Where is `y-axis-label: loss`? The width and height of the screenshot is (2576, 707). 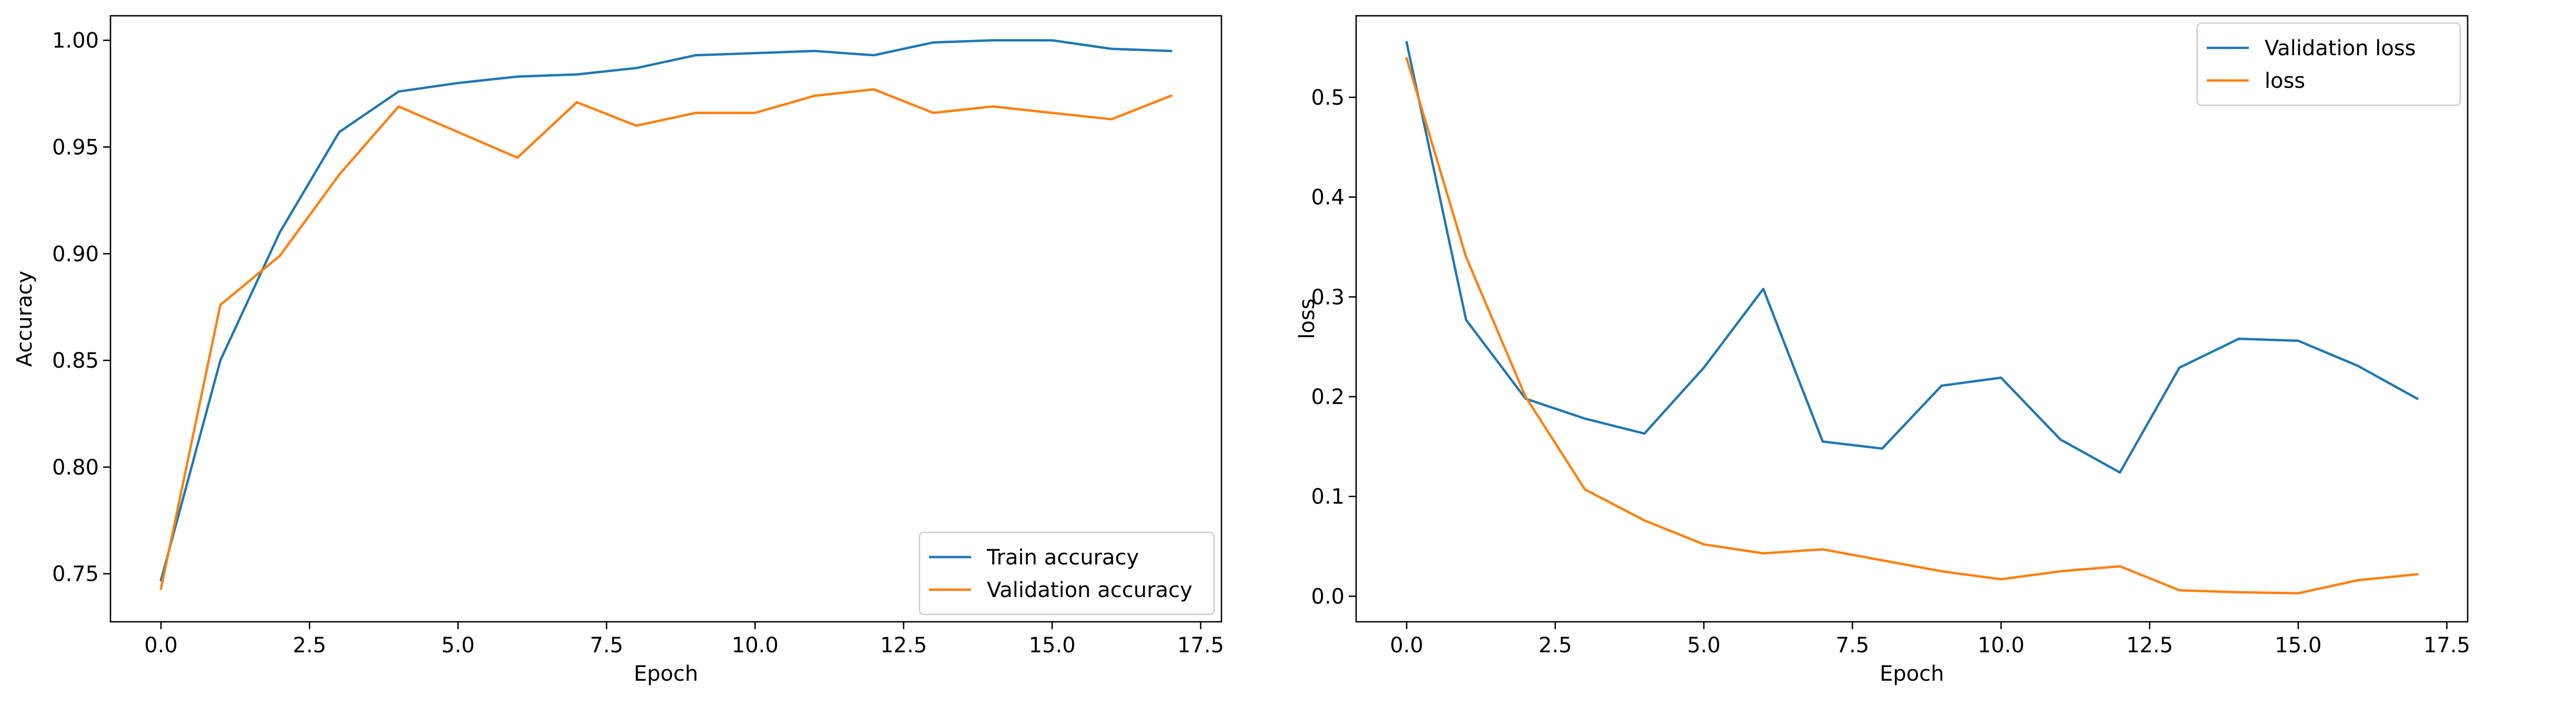
y-axis-label: loss is located at coordinates (1307, 318).